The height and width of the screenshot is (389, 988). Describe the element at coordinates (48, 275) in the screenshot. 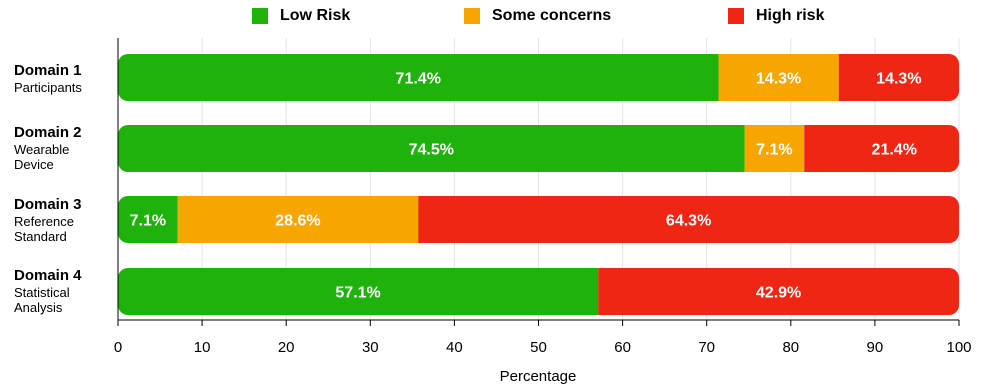

I see `category-title: Domain 4` at that location.